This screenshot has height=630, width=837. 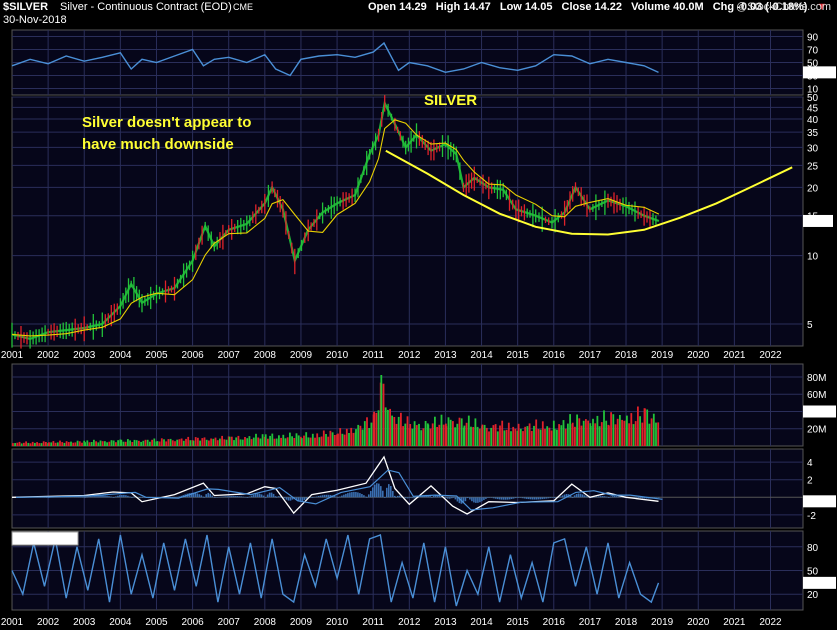 I want to click on stochastic-line, so click(x=335, y=570).